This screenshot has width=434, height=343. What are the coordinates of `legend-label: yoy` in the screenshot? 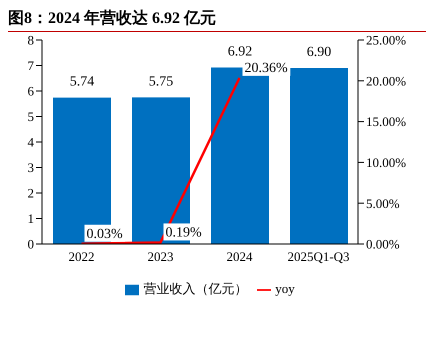 It's located at (285, 288).